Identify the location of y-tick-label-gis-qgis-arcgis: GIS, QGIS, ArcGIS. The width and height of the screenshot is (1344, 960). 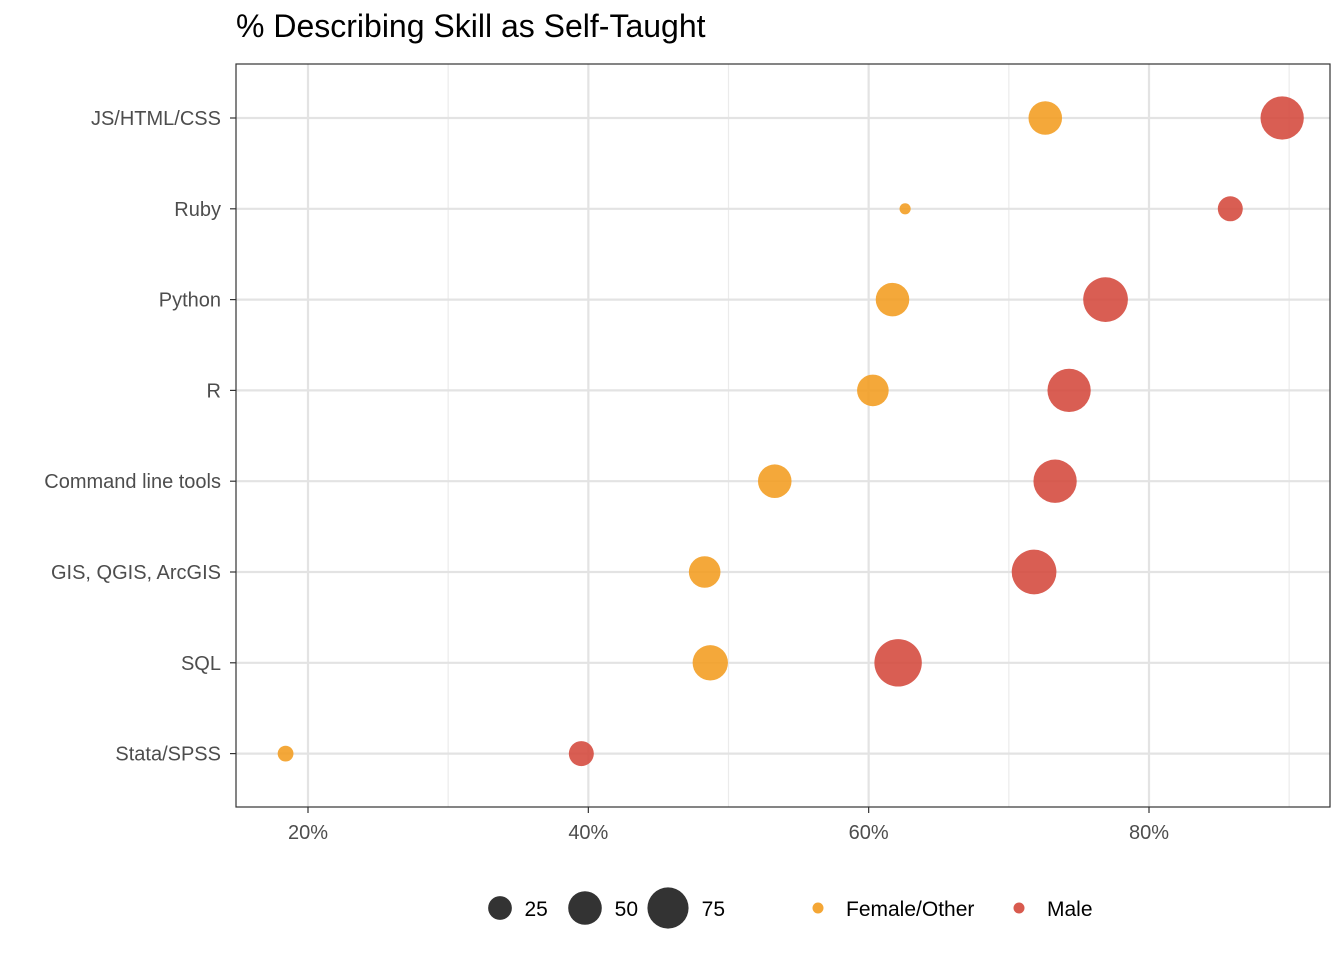
(136, 573).